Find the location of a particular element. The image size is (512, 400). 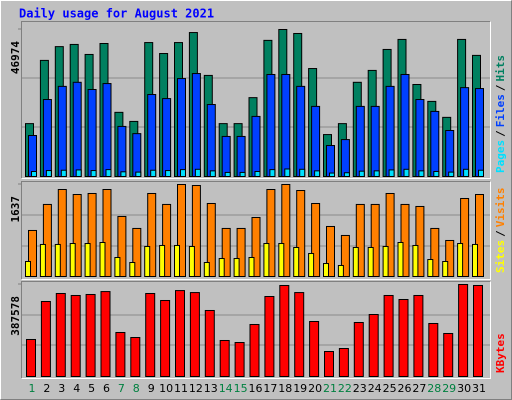

legend-entry: Hits is located at coordinates (500, 68).